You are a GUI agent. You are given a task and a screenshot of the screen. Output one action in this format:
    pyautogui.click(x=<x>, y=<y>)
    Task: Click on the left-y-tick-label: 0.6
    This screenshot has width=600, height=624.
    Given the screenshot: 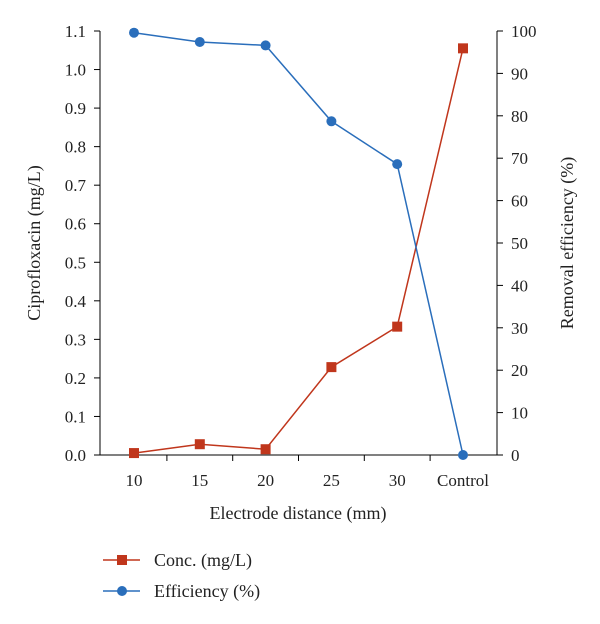 What is the action you would take?
    pyautogui.click(x=75, y=224)
    